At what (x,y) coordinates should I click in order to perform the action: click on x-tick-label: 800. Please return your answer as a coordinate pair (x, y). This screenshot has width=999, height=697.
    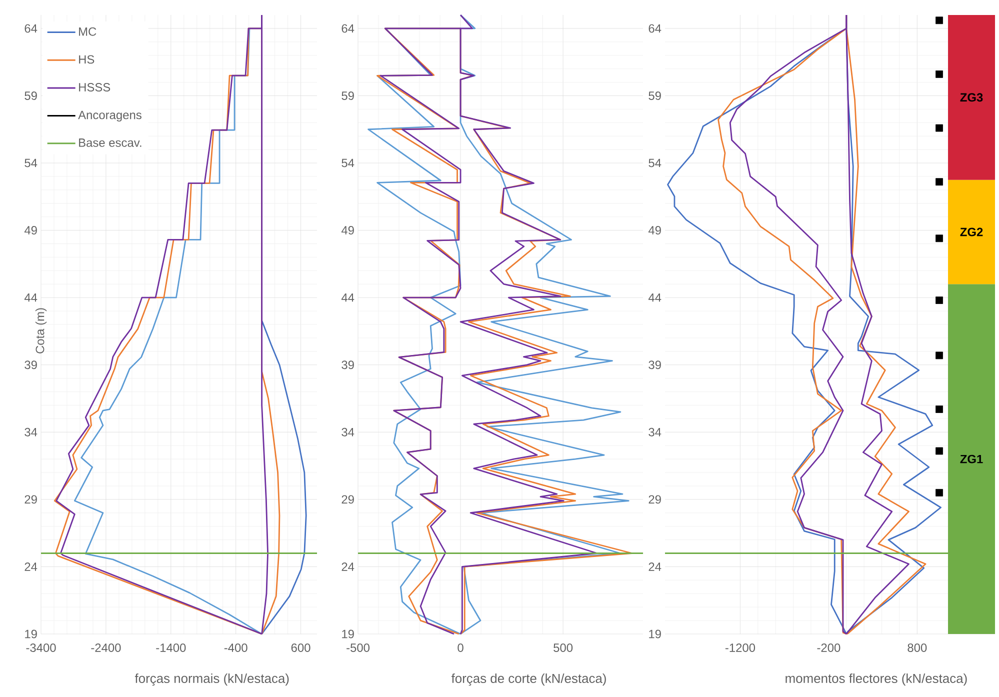
    Looking at the image, I should click on (917, 648).